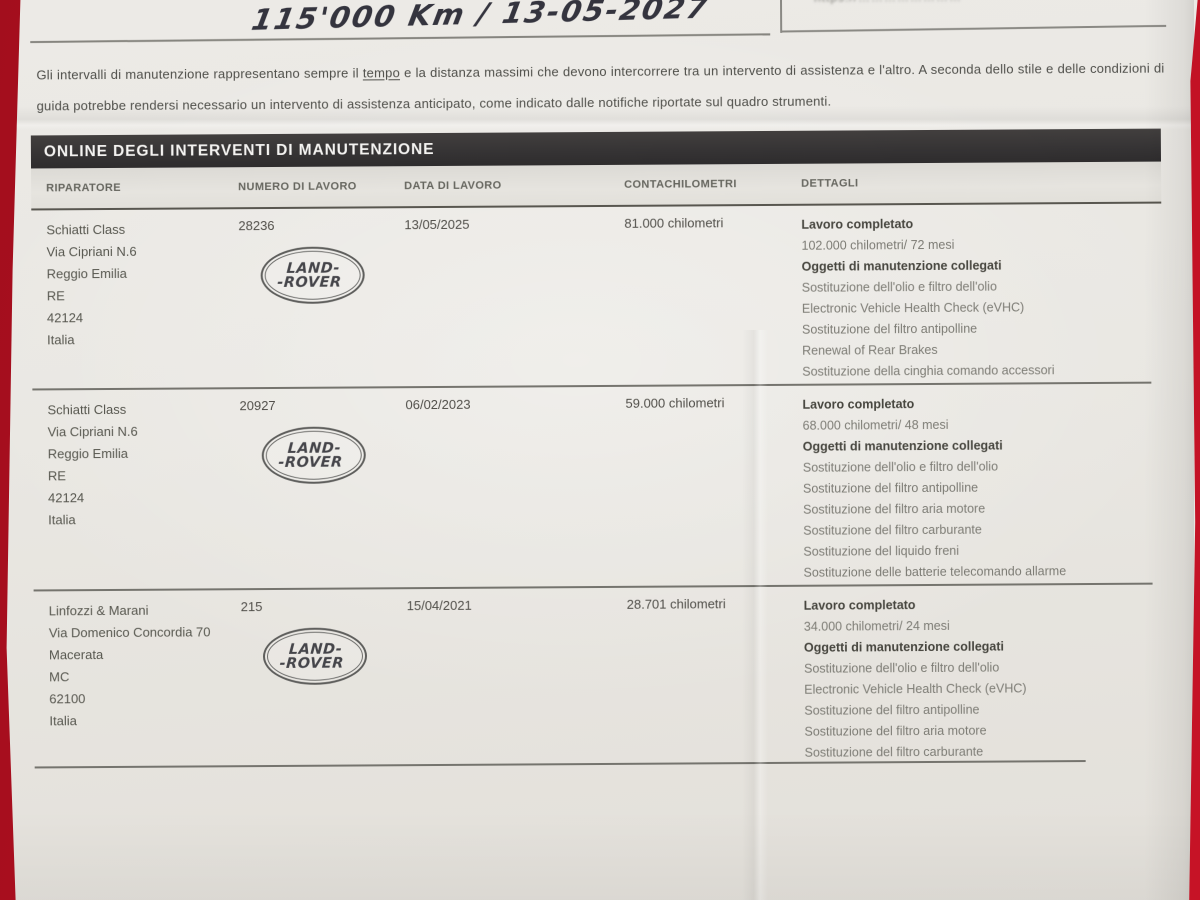 This screenshot has height=900, width=1200. I want to click on paper-shadow-bottom, so click(602, 855).